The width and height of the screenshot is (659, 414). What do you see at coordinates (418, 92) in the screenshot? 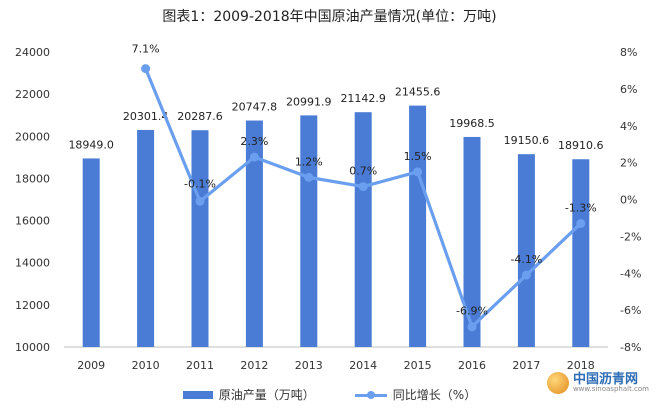
I see `bar-value-label: 21455.6` at bounding box center [418, 92].